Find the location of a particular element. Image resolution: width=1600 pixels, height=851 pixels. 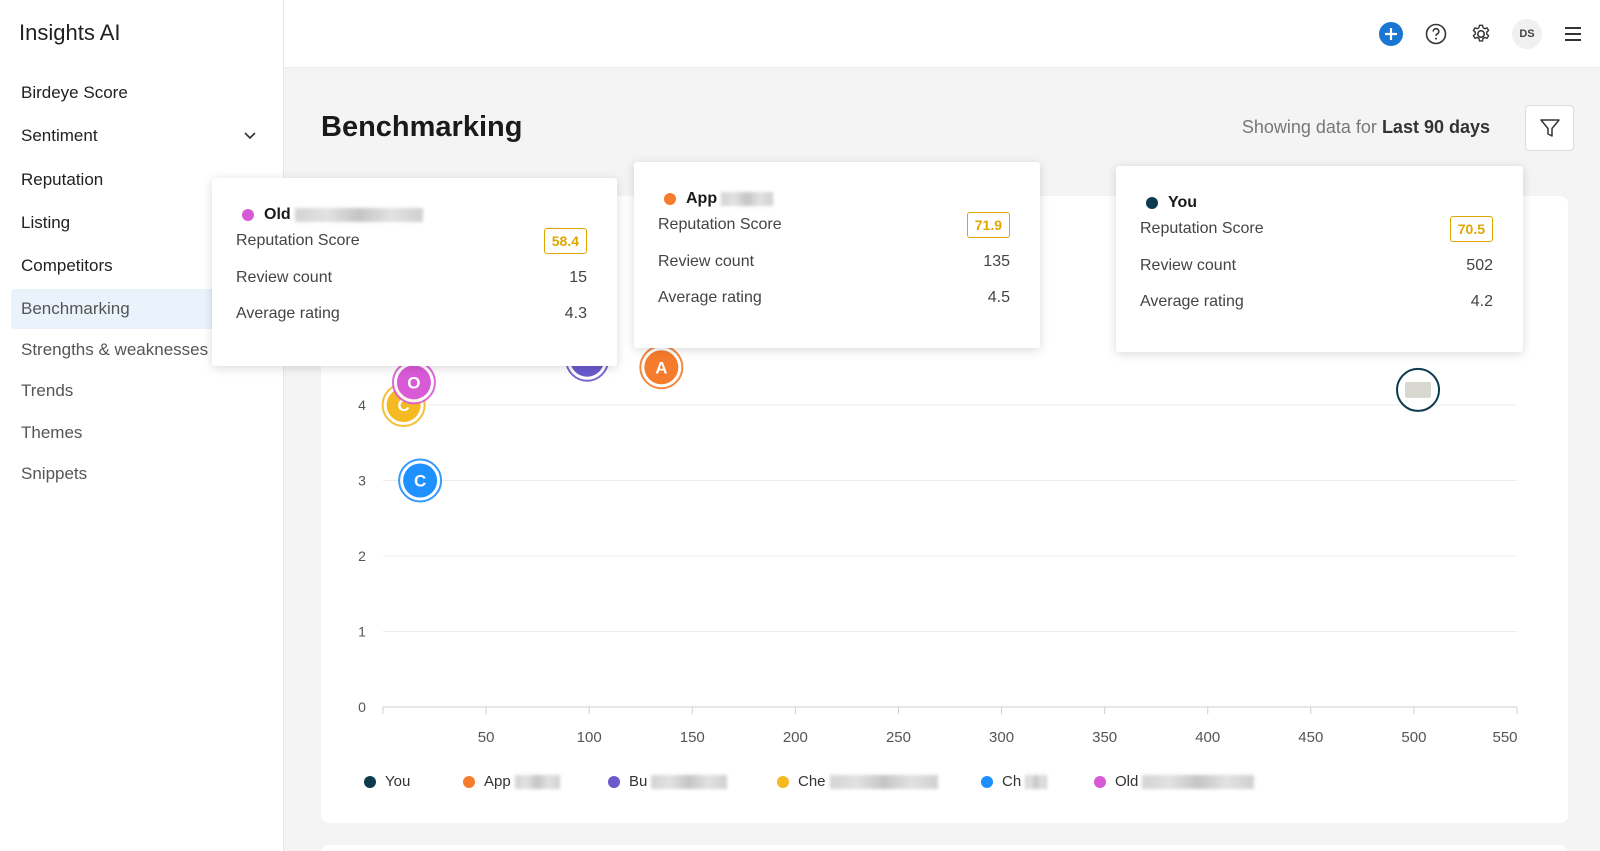

add-icon is located at coordinates (1391, 34).